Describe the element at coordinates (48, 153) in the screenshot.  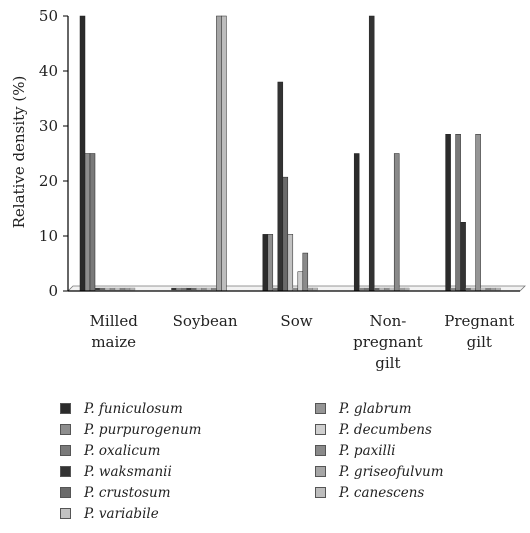
I see `y-tick-labels: 0 10 20 30 40 50` at that location.